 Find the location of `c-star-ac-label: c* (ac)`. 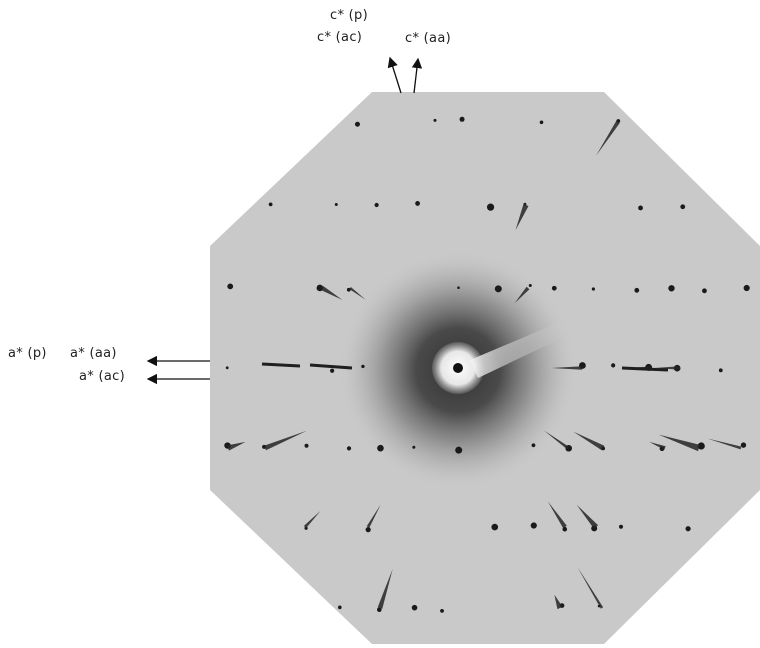

c-star-ac-label: c* (ac) is located at coordinates (340, 37).